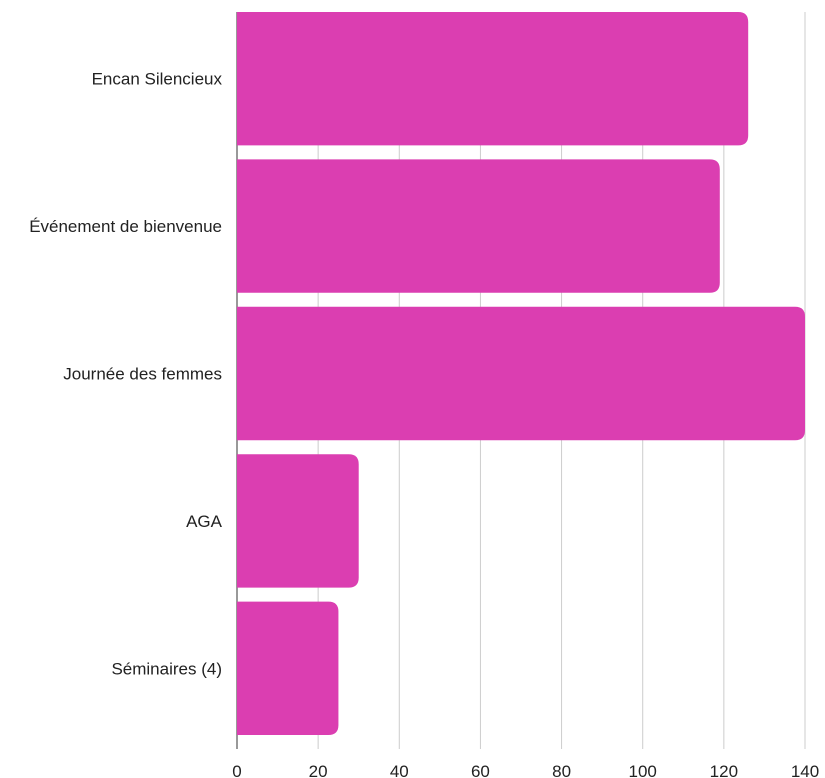 The height and width of the screenshot is (778, 825). I want to click on category-label: Encan Silencieux, so click(157, 79).